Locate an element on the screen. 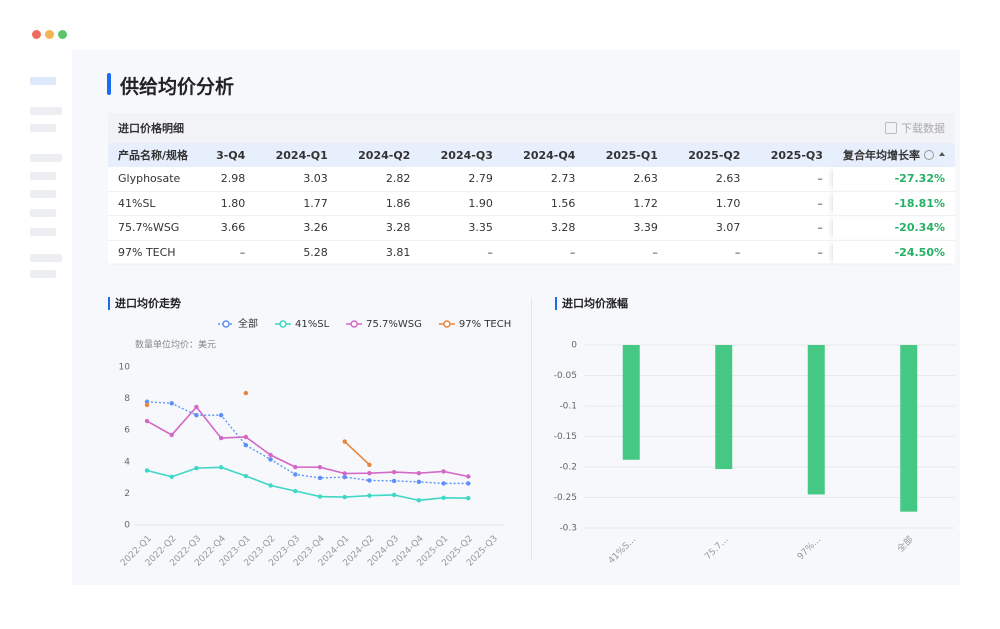  page-title: 供给均价分析 is located at coordinates (177, 87).